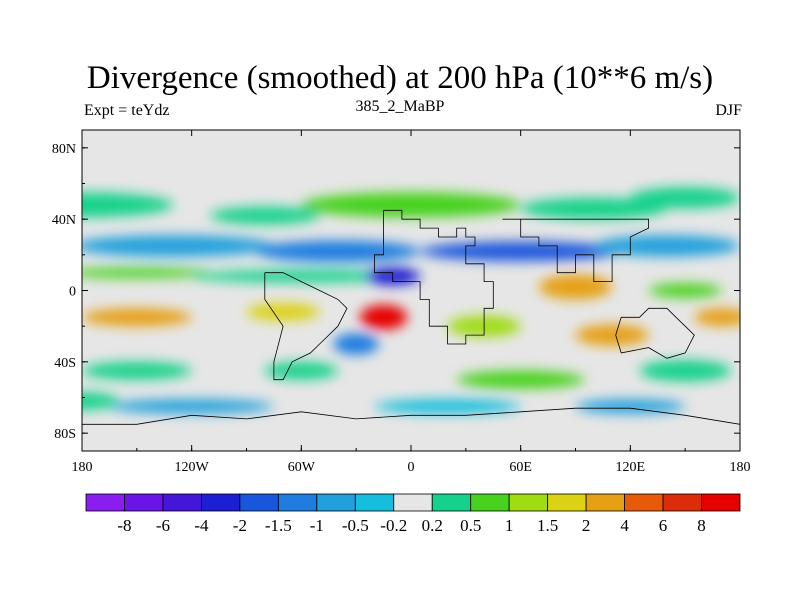 The height and width of the screenshot is (600, 800). Describe the element at coordinates (65, 363) in the screenshot. I see `y-tick-label: 40S` at that location.